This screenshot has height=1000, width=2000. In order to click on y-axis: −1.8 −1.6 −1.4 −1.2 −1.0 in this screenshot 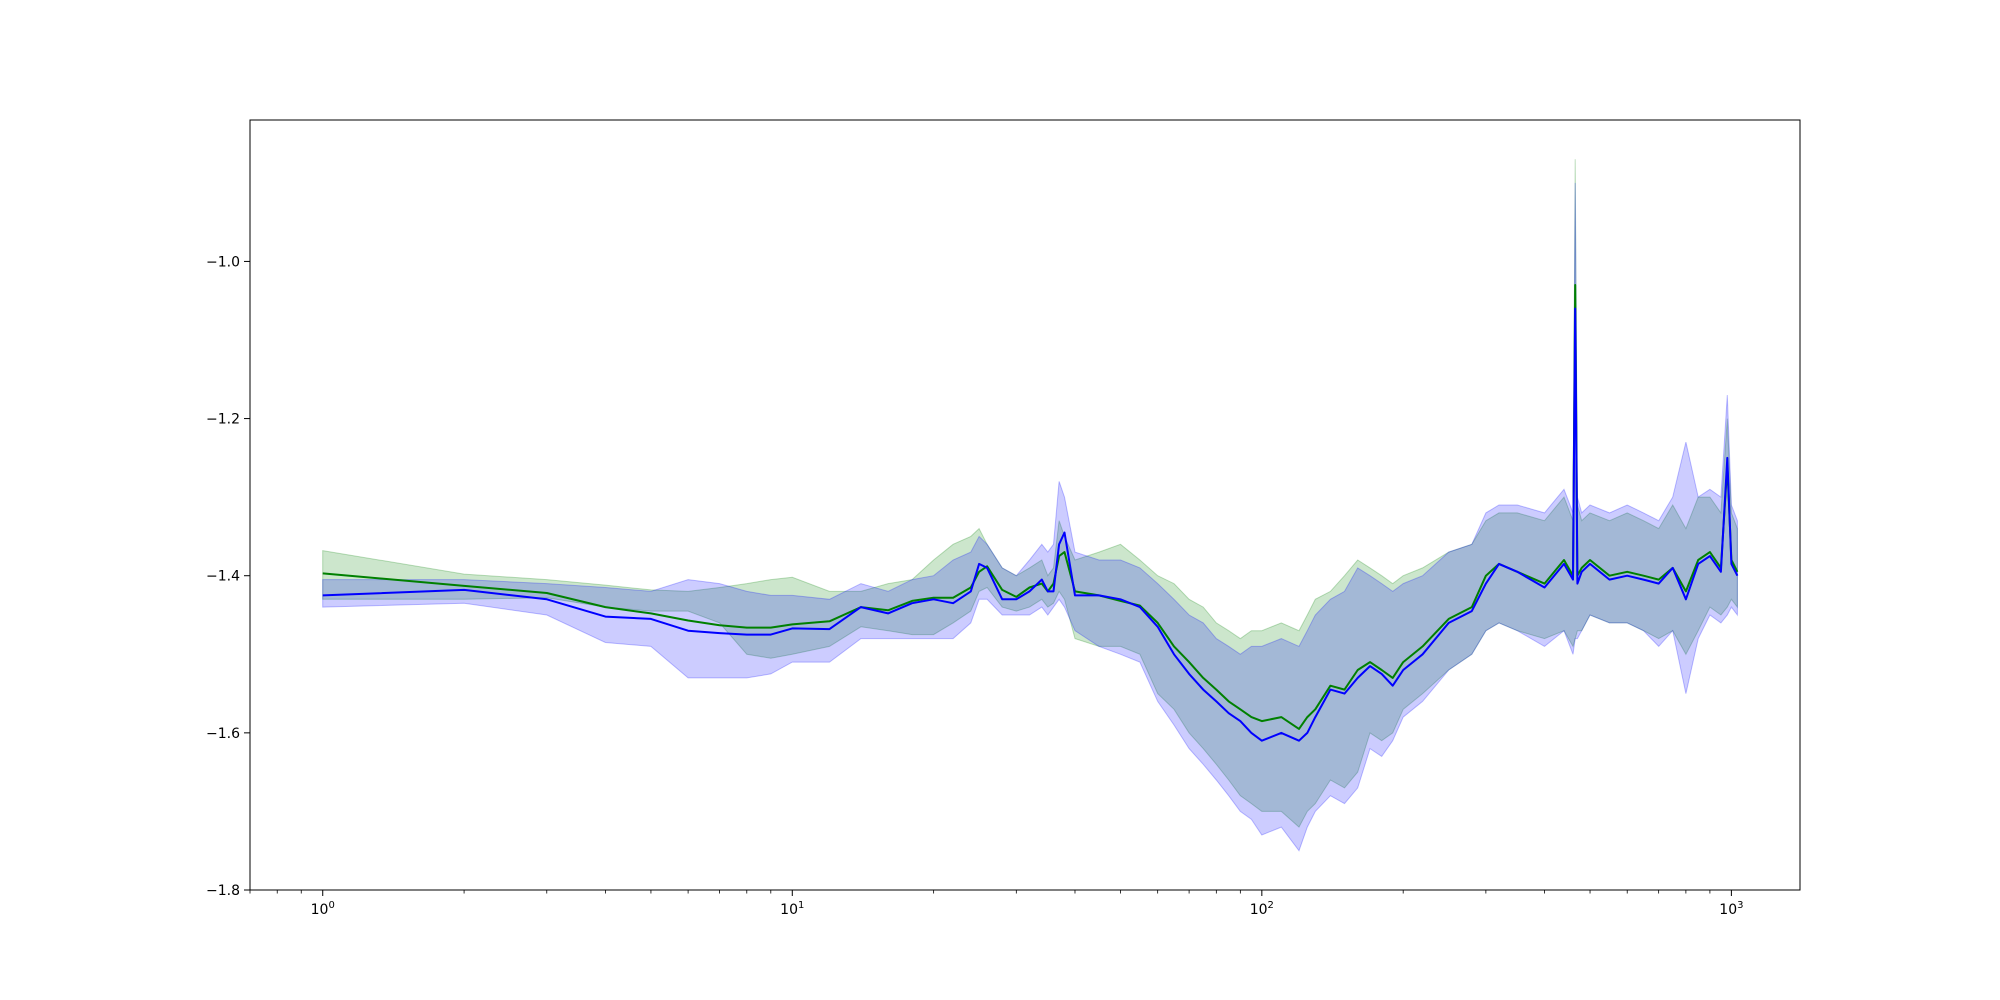, I will do `click(228, 576)`.